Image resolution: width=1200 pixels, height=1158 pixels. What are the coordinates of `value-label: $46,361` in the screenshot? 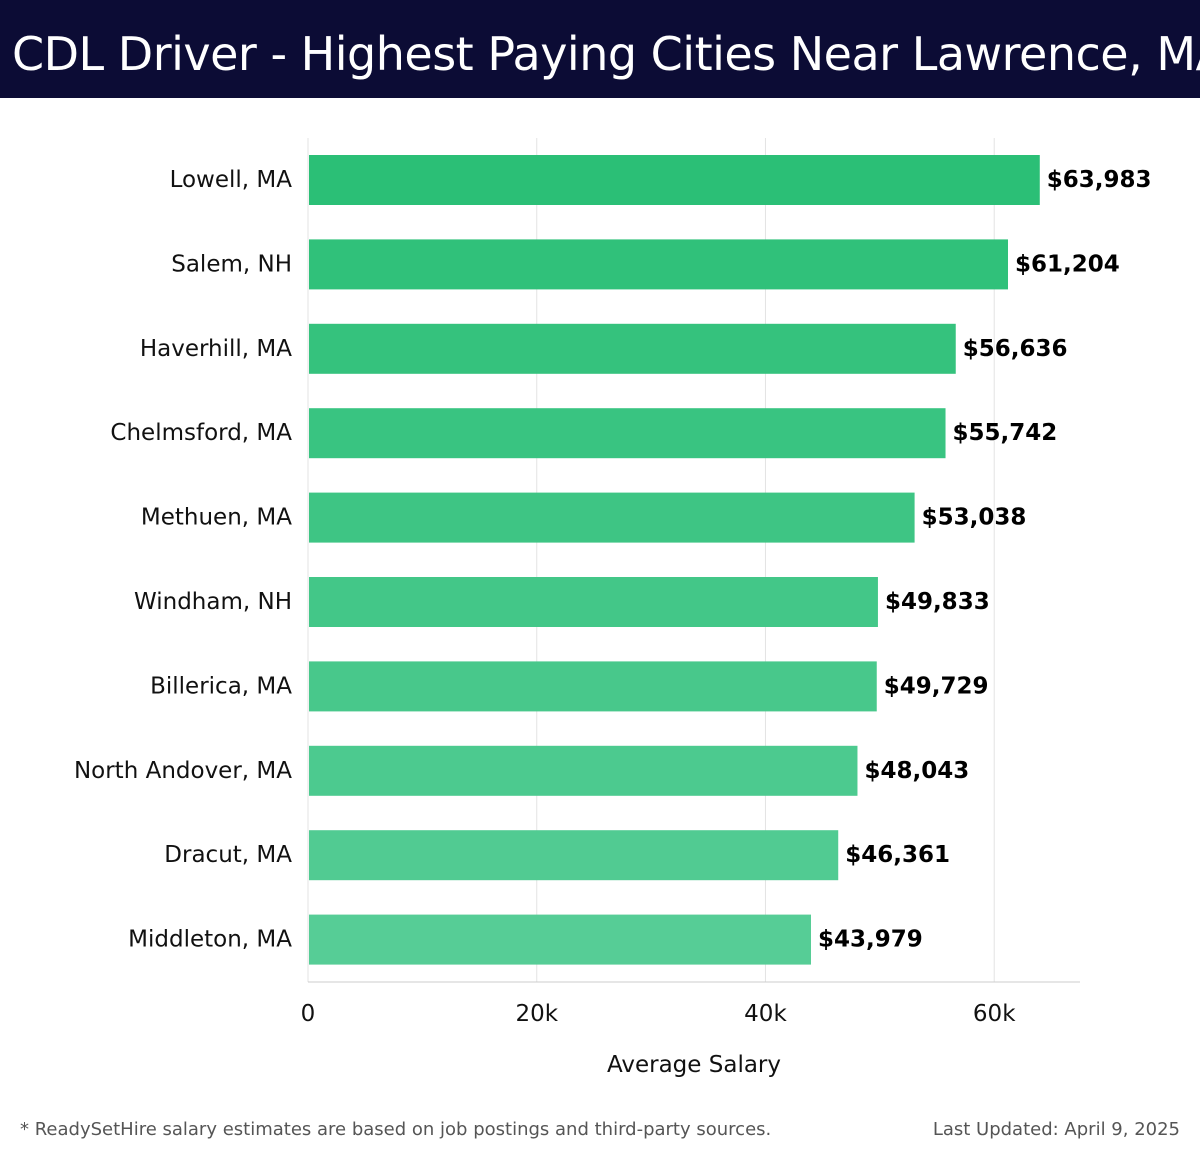 It's located at (897, 855).